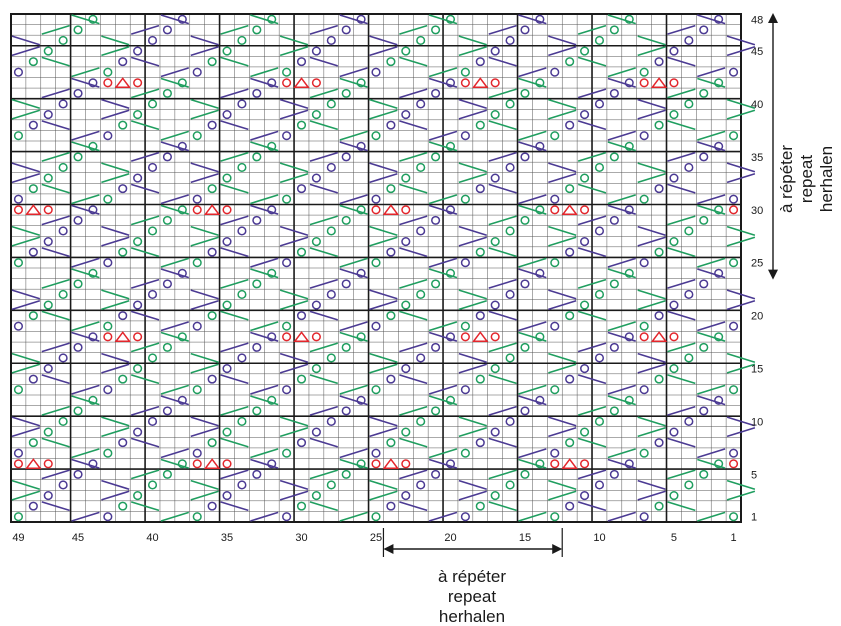 The image size is (841, 626). Describe the element at coordinates (757, 370) in the screenshot. I see `row-number: 15` at that location.